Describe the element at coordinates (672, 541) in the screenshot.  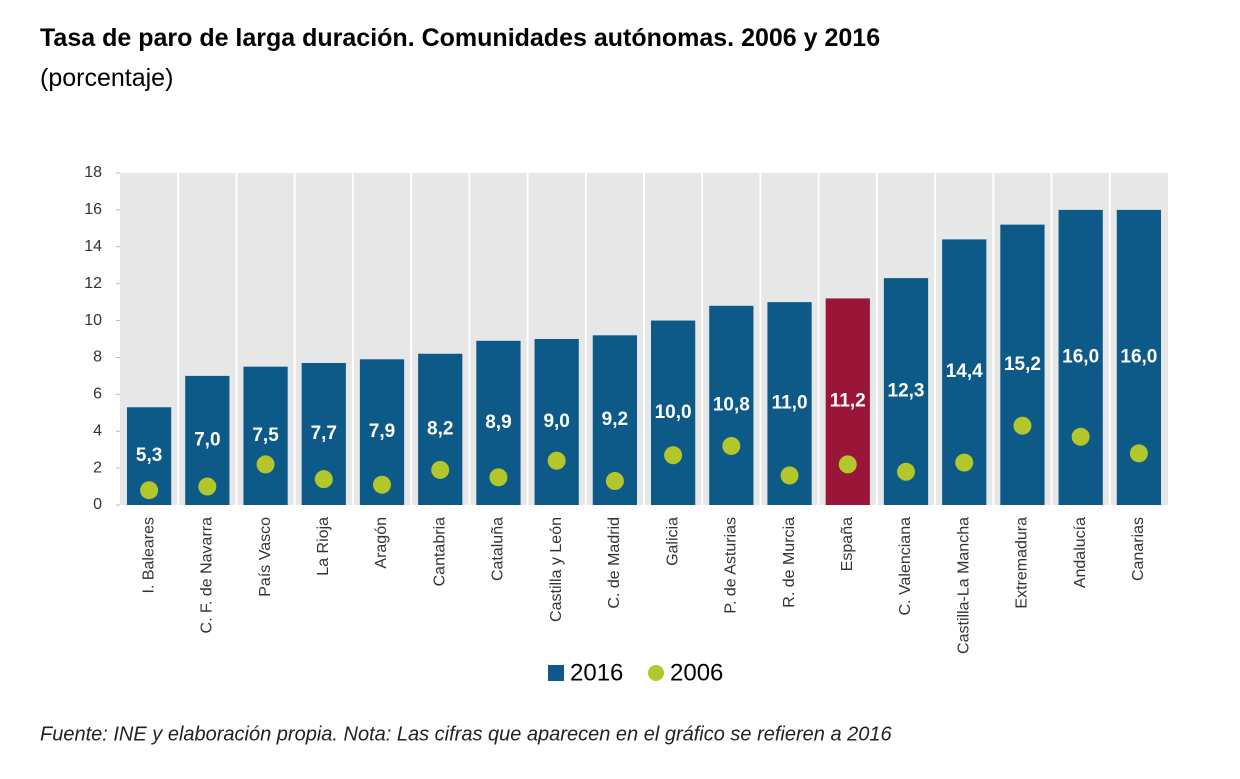
I see `x-tick-label: Galicia` at that location.